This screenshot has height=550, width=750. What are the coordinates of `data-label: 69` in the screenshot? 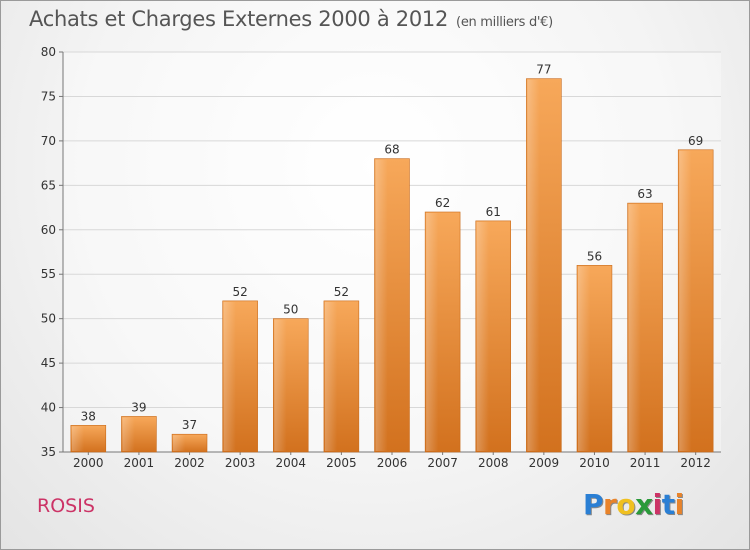 It's located at (695, 141).